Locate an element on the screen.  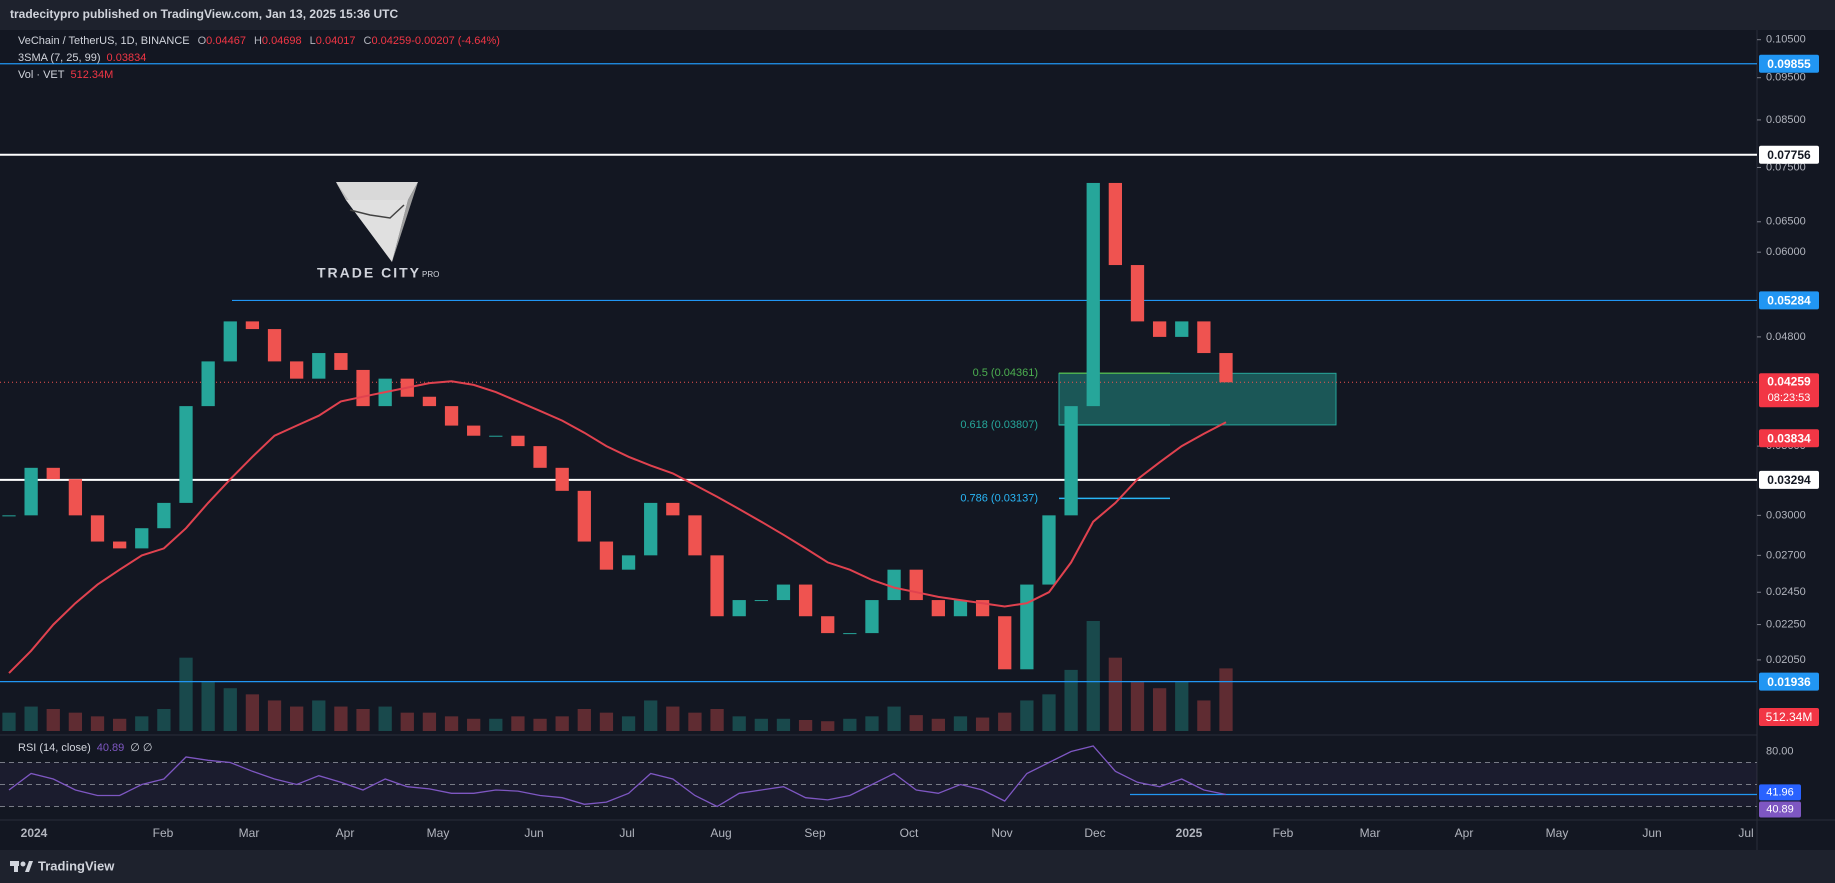
rsi-value-box is located at coordinates (1780, 809).